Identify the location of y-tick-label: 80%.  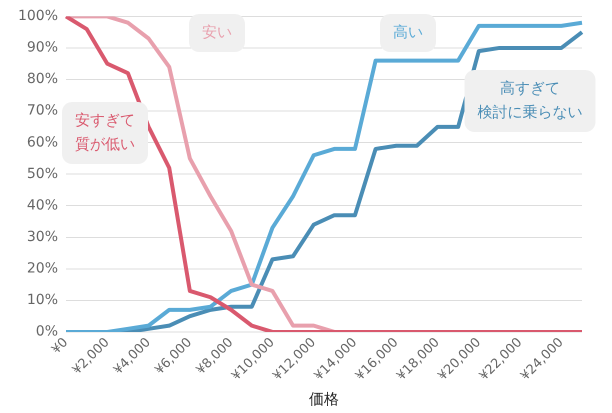
(42, 79).